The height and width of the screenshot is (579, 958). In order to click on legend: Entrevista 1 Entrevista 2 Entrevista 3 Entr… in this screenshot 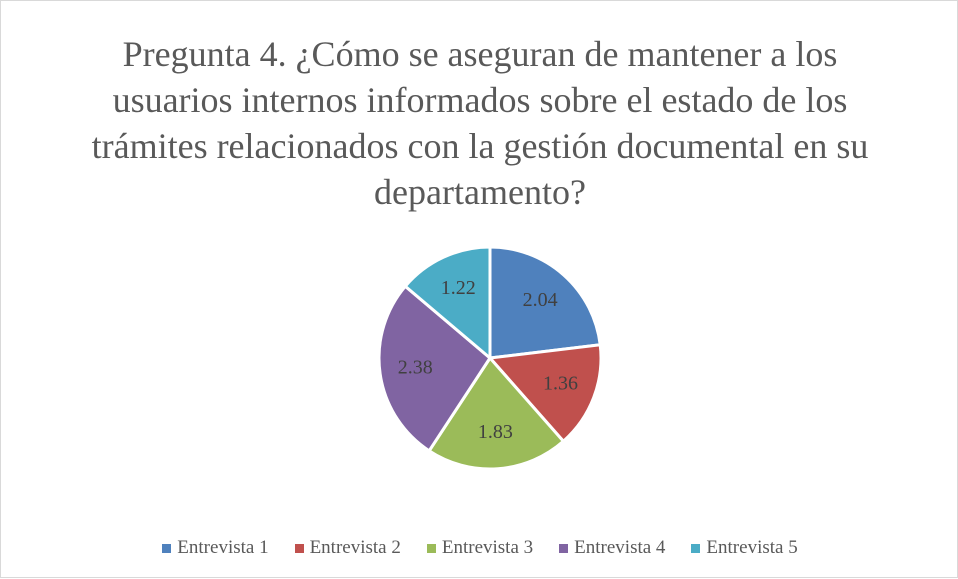, I will do `click(479, 548)`.